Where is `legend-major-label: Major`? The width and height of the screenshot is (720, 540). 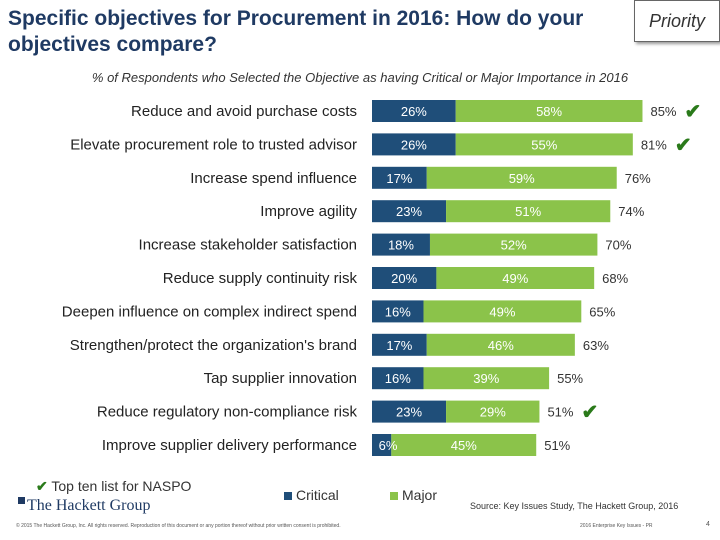 legend-major-label: Major is located at coordinates (420, 495).